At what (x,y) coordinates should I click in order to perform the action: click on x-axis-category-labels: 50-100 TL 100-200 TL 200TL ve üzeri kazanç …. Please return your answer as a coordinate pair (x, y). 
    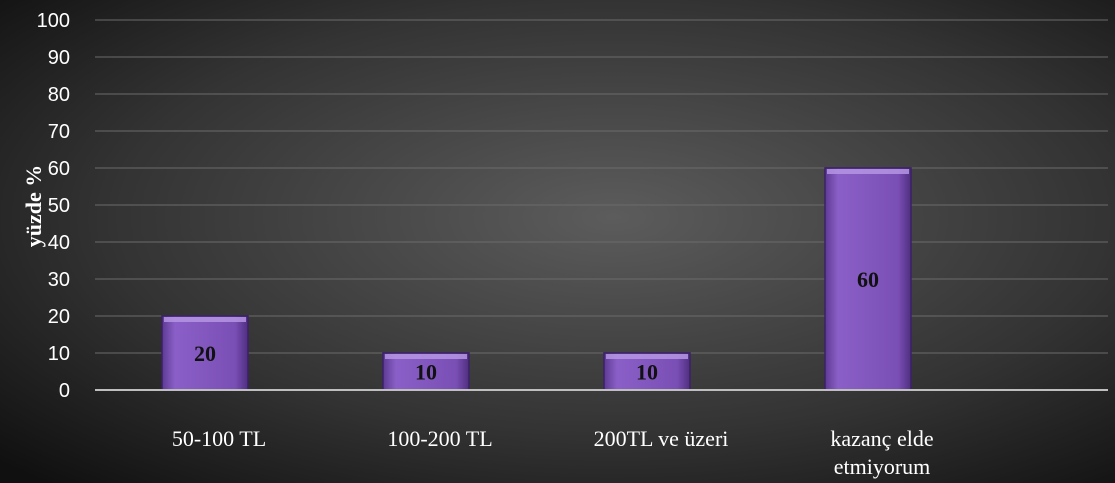
    Looking at the image, I should click on (553, 452).